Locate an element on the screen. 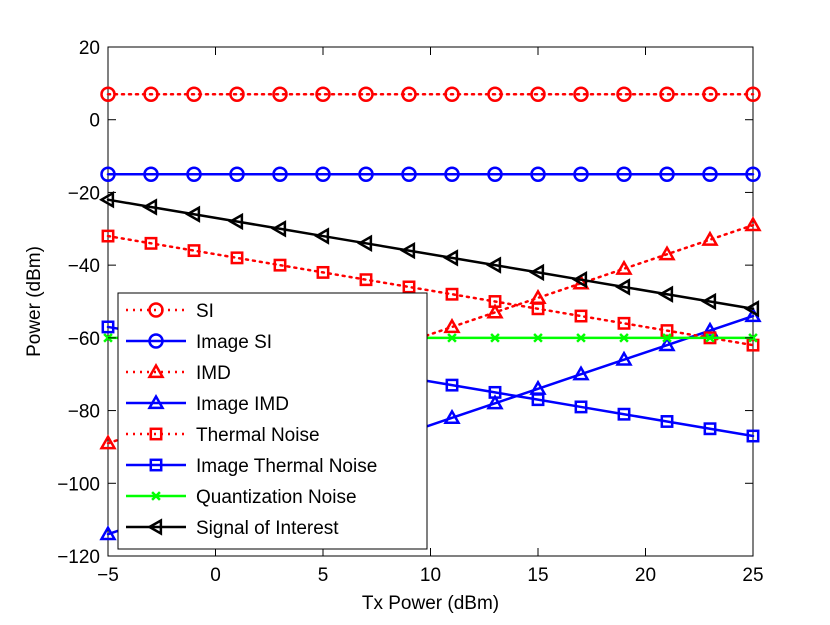  x-tick-label: 25 is located at coordinates (752, 575).